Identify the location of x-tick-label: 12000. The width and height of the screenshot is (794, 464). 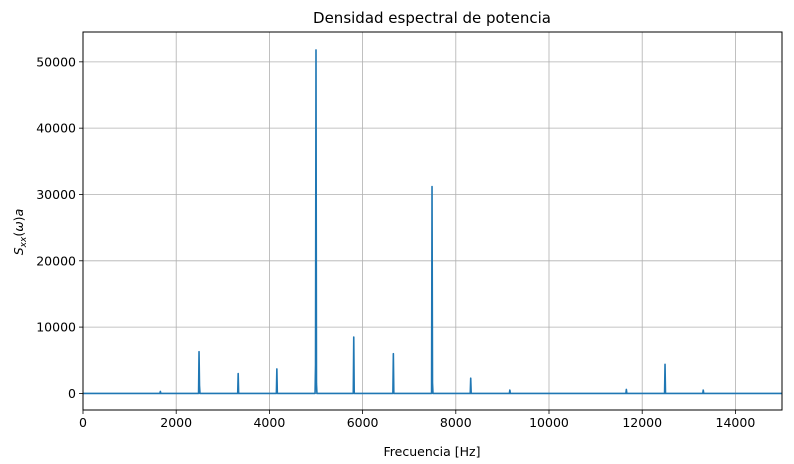
(642, 422).